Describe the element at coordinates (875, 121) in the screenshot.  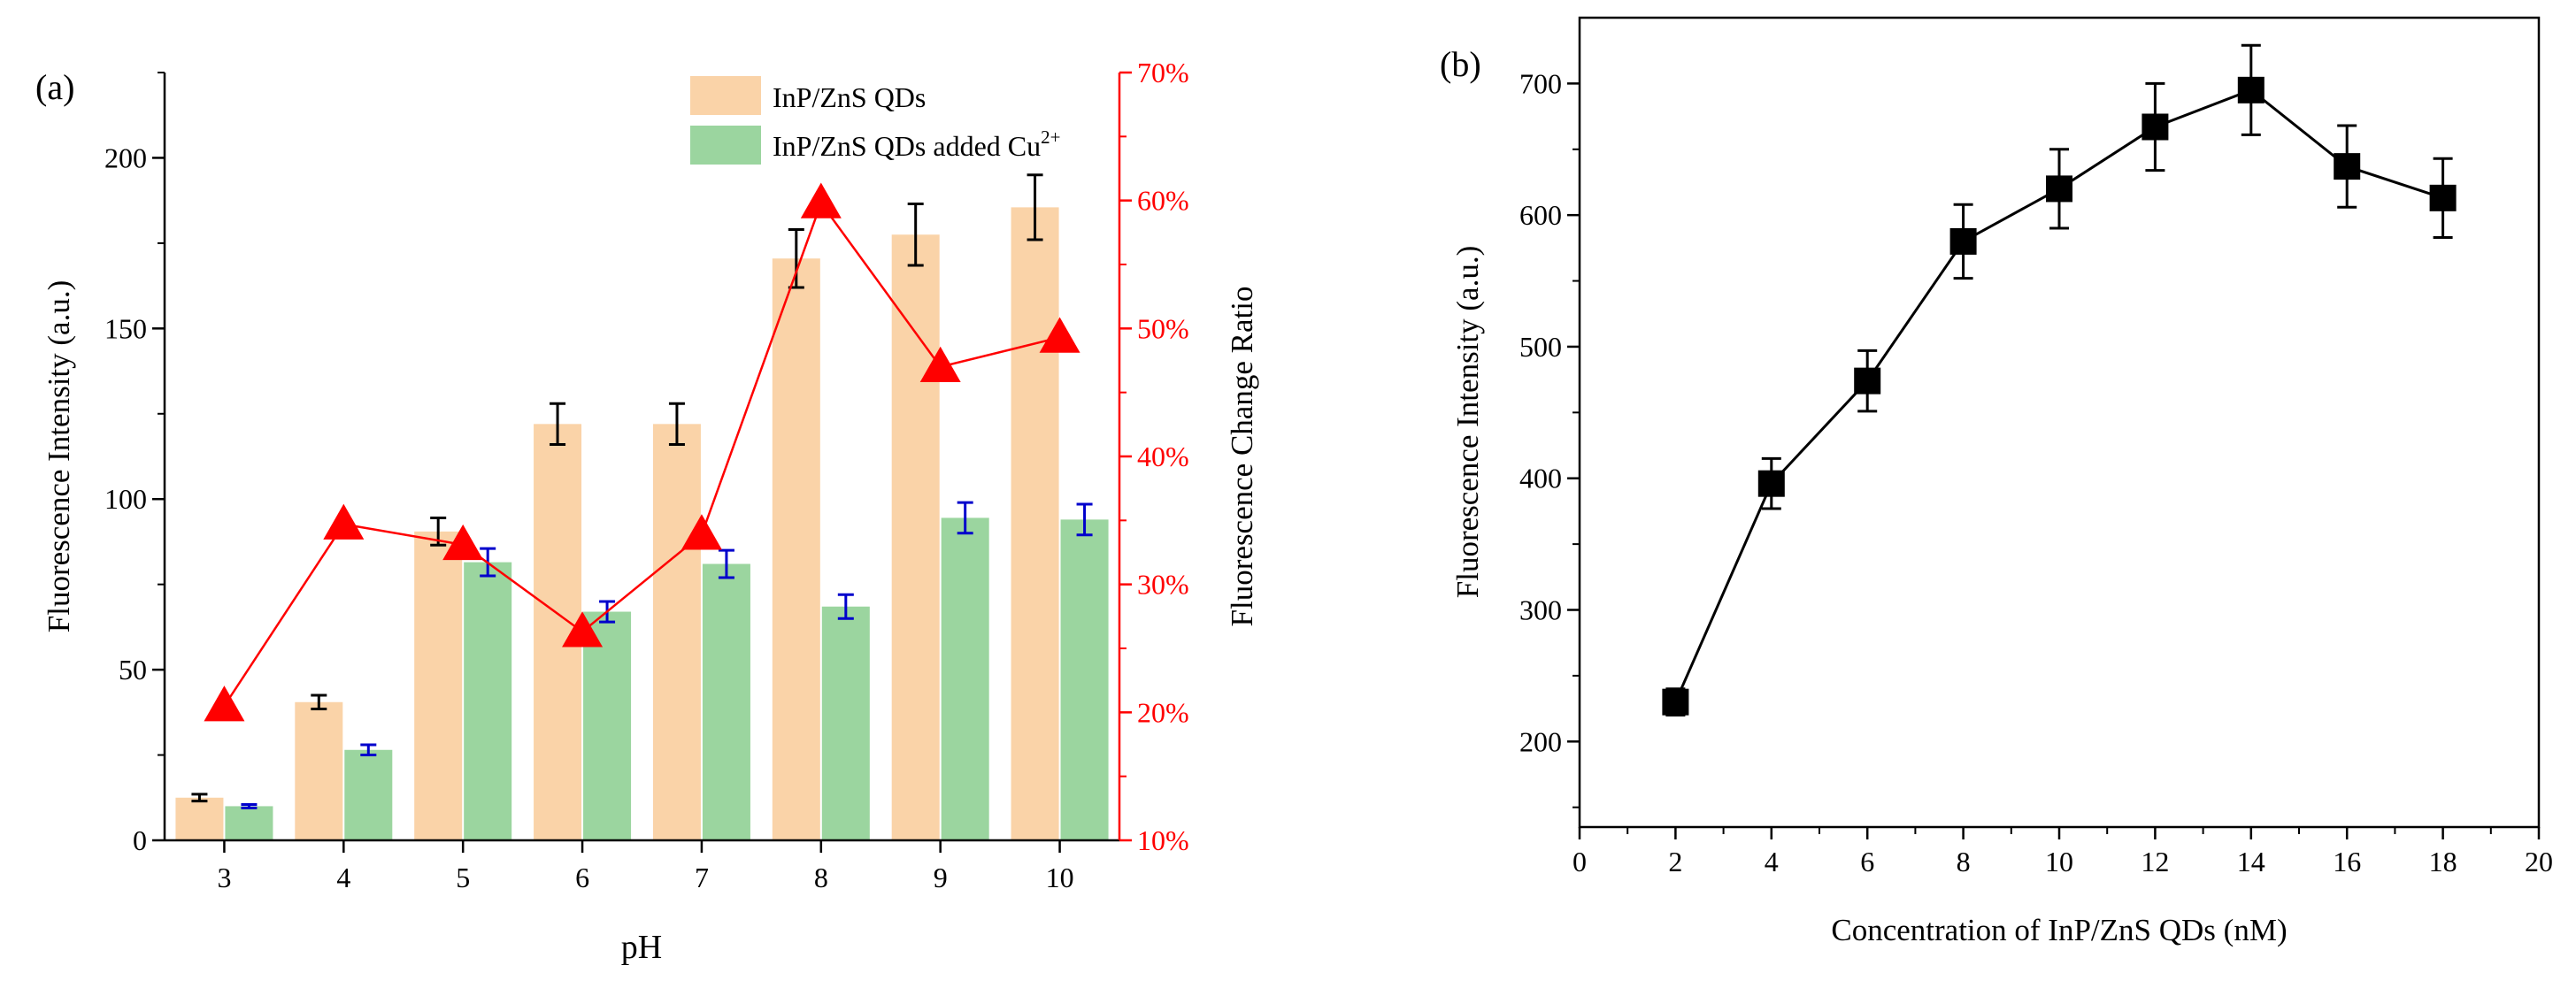
I see `panel-a-legend: InP/ZnS QDs InP/ZnS QDs added Cu2+` at that location.